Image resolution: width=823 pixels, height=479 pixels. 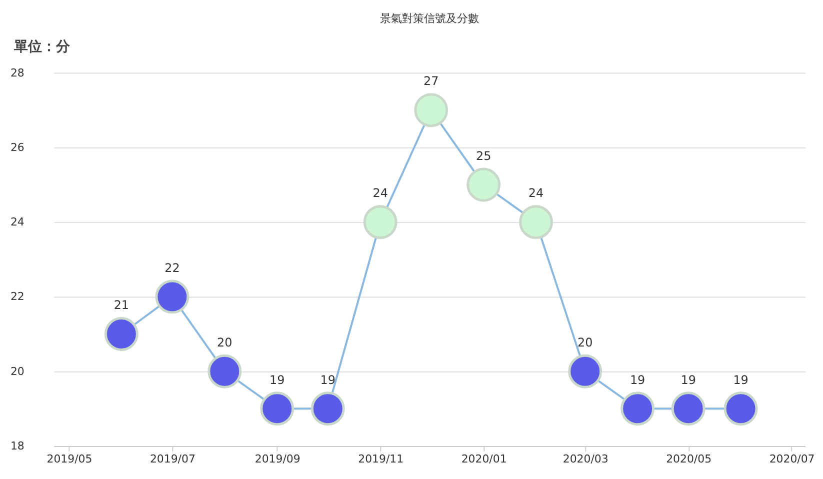 I want to click on x-tick-label: 2019/05, so click(x=69, y=459).